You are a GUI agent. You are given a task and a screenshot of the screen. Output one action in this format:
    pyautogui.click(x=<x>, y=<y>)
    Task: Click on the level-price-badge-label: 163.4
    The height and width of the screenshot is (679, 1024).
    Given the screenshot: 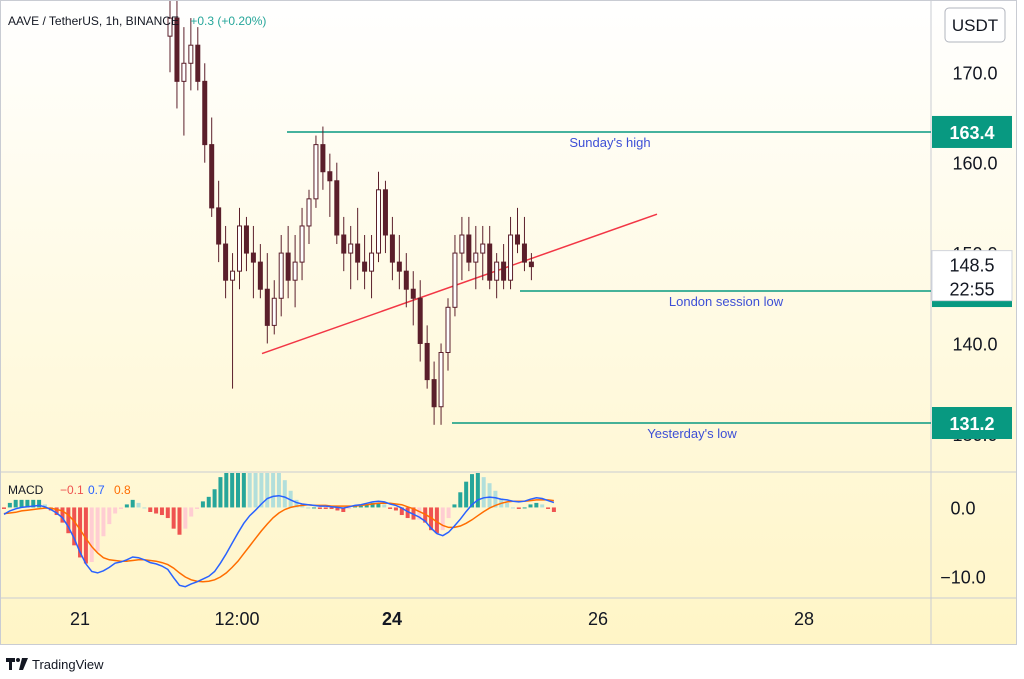 What is the action you would take?
    pyautogui.click(x=971, y=133)
    